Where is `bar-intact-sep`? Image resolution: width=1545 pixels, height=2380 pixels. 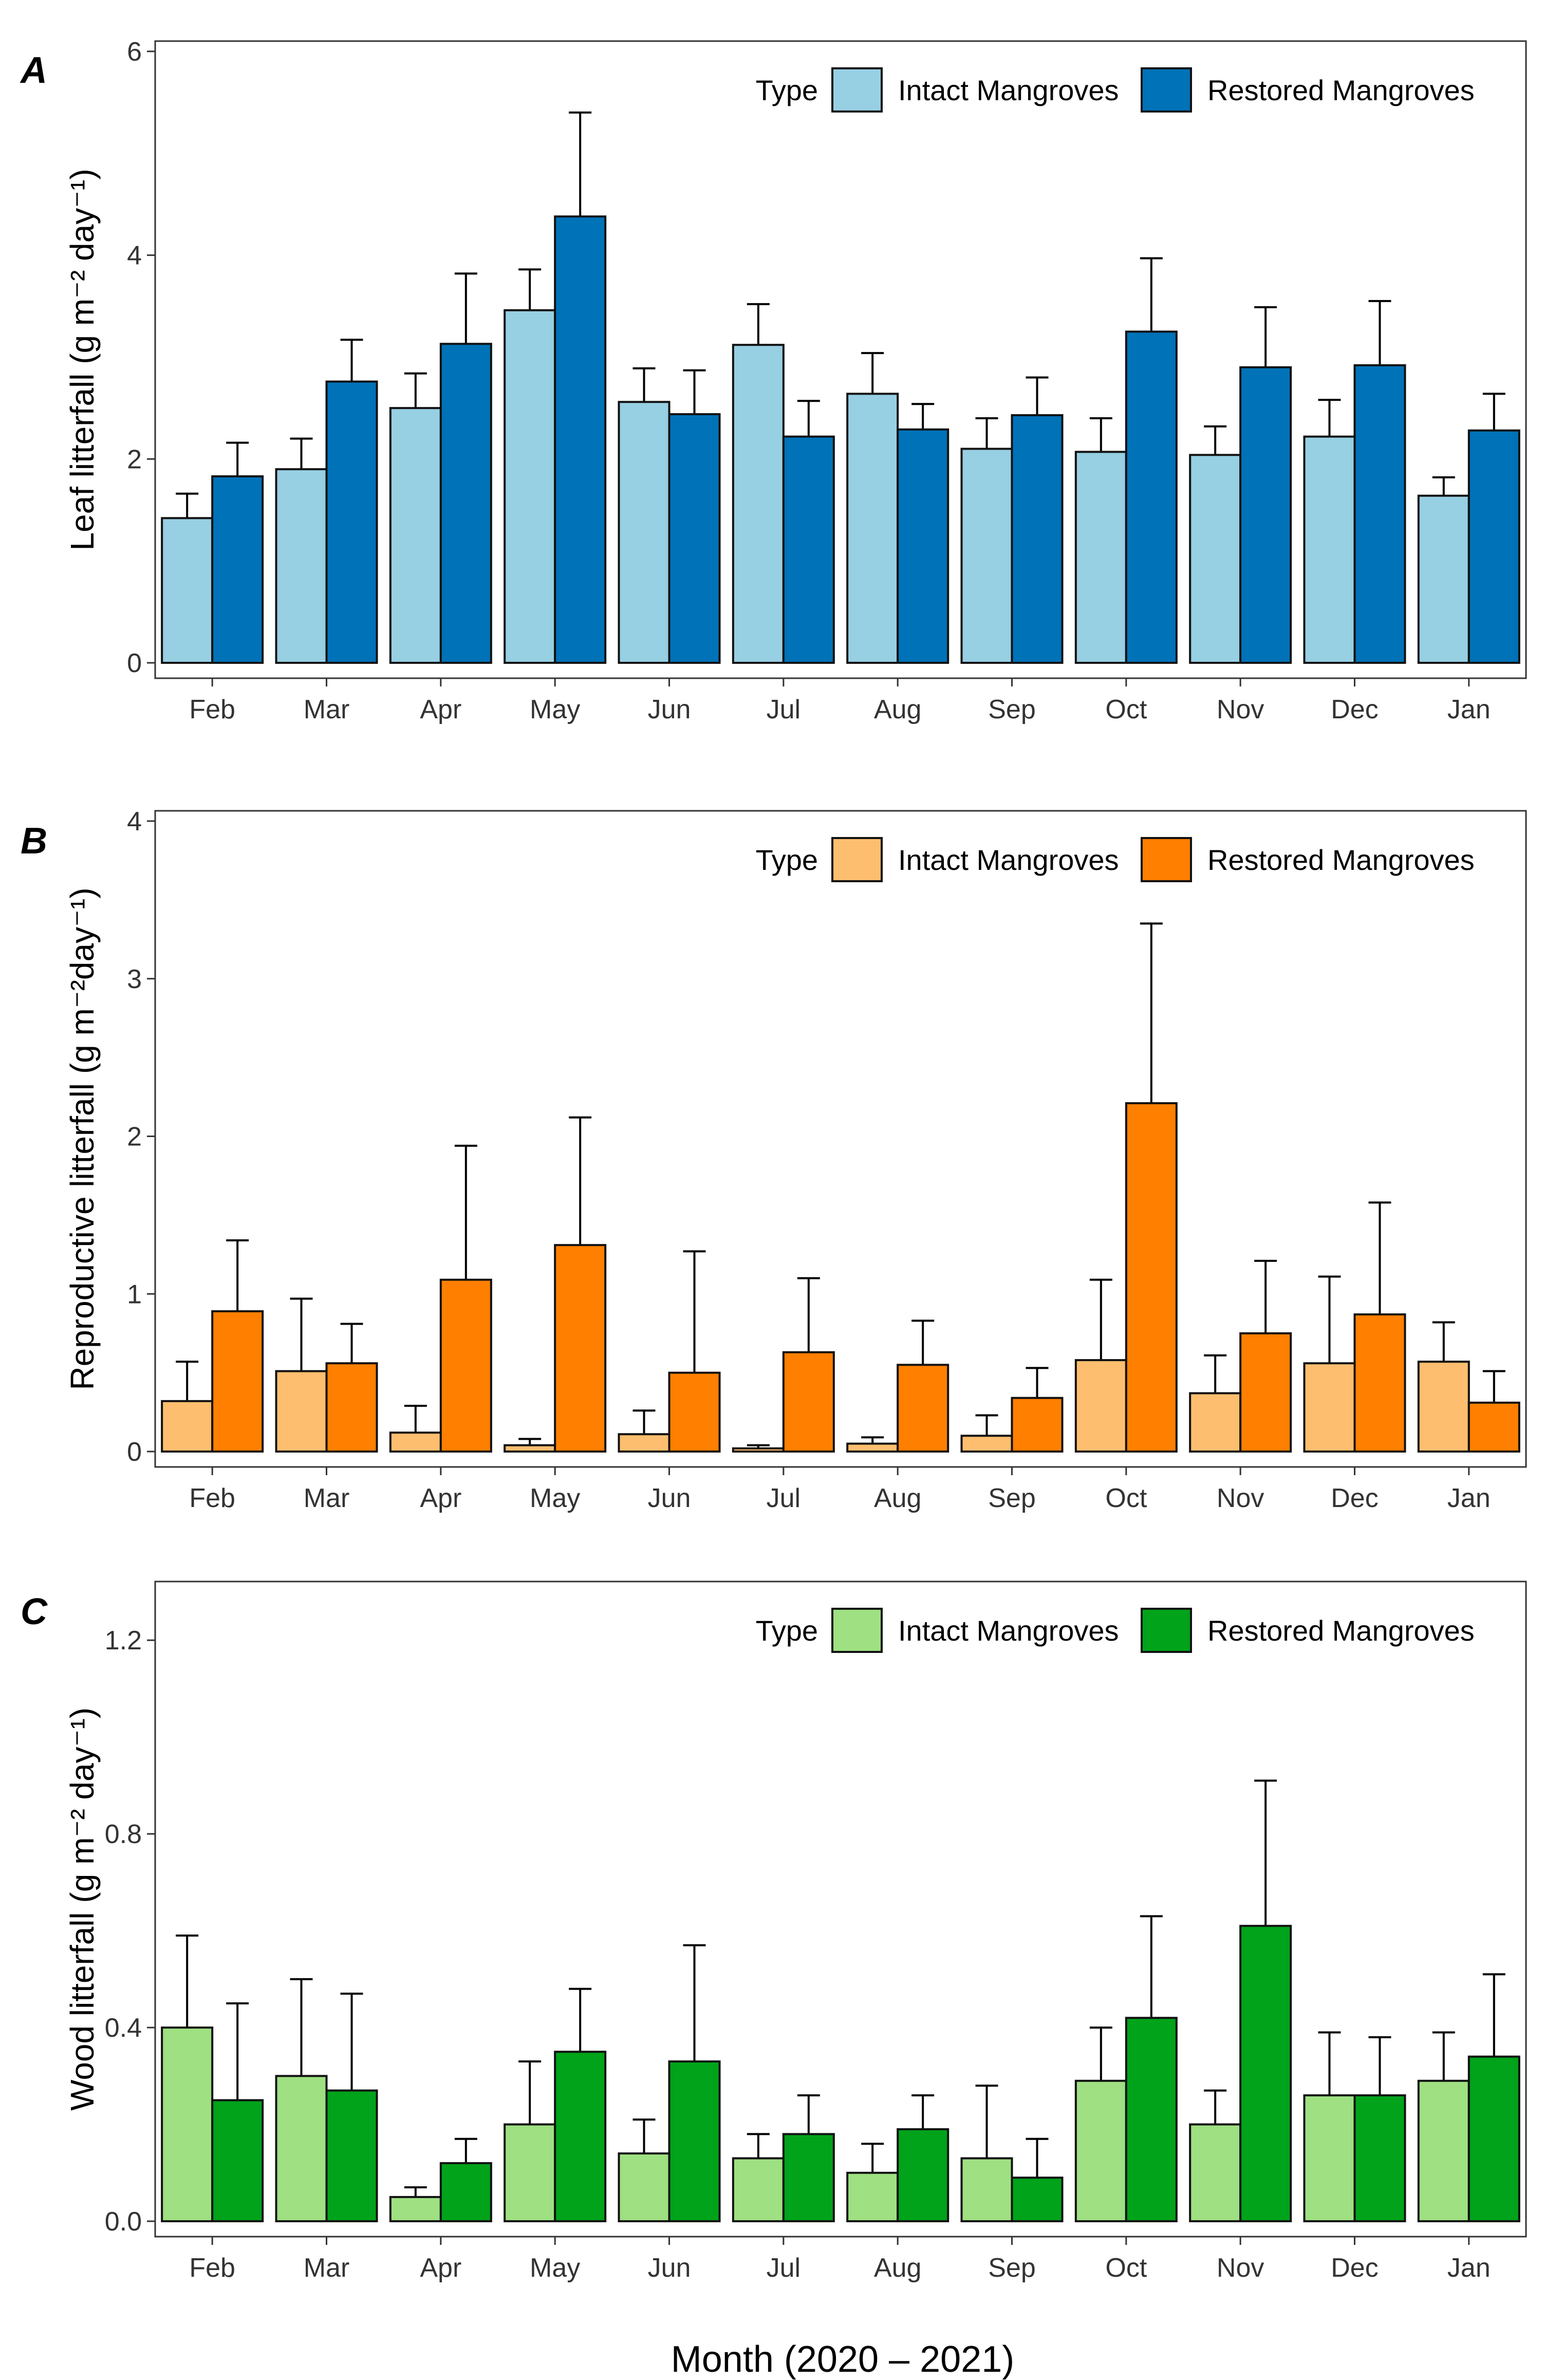 bar-intact-sep is located at coordinates (986, 2189).